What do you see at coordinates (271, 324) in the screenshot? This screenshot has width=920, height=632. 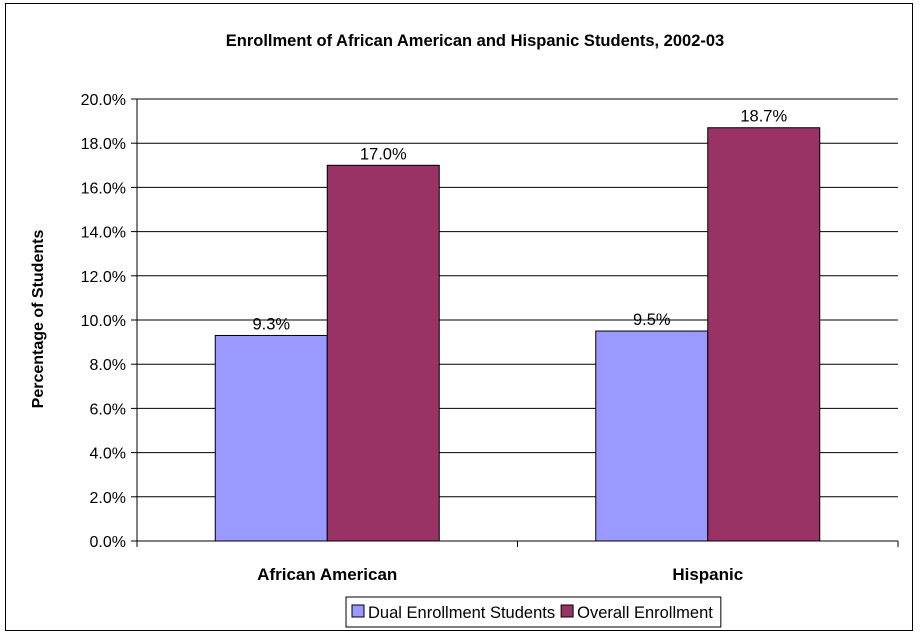 I see `data-label: 9.3%` at bounding box center [271, 324].